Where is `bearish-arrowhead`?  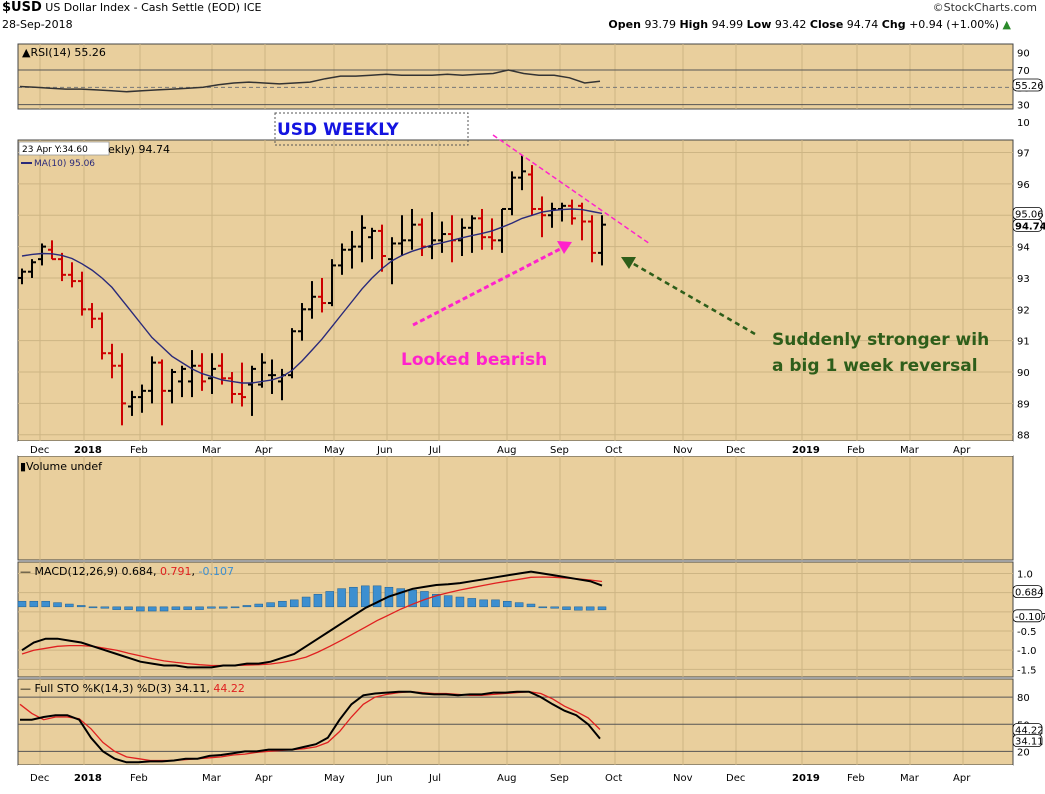
bearish-arrowhead is located at coordinates (564, 247).